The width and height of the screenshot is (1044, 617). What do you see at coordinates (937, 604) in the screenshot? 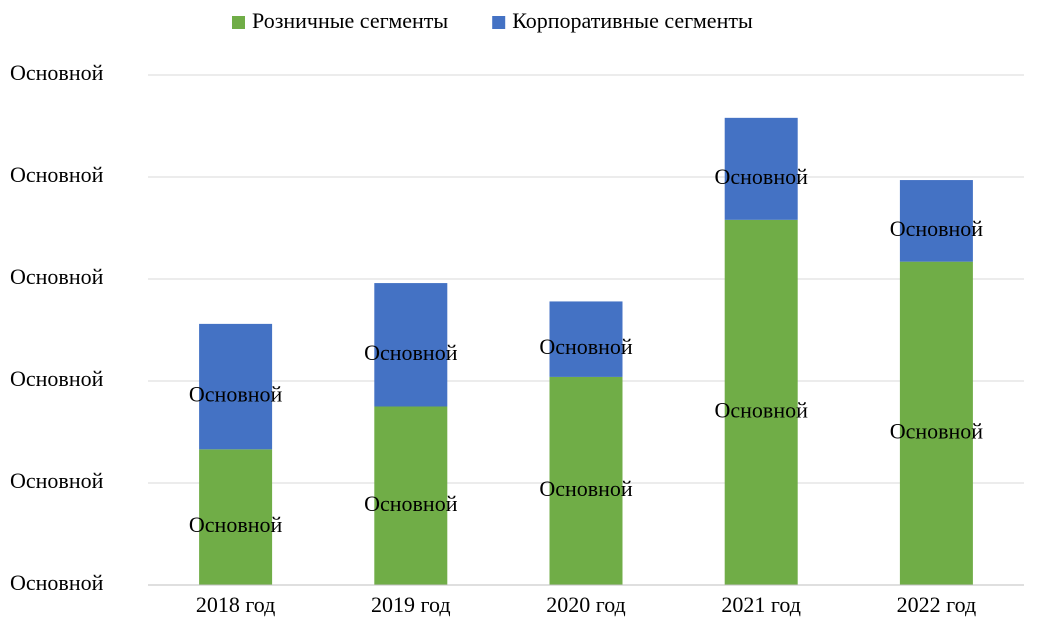
I see `x-tick-label: 2022 год` at bounding box center [937, 604].